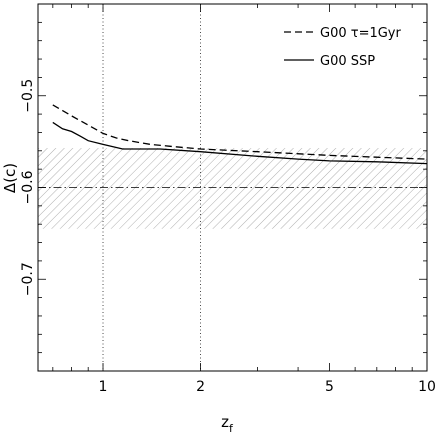 The image size is (436, 436). I want to click on x-tick-label: 1, so click(103, 387).